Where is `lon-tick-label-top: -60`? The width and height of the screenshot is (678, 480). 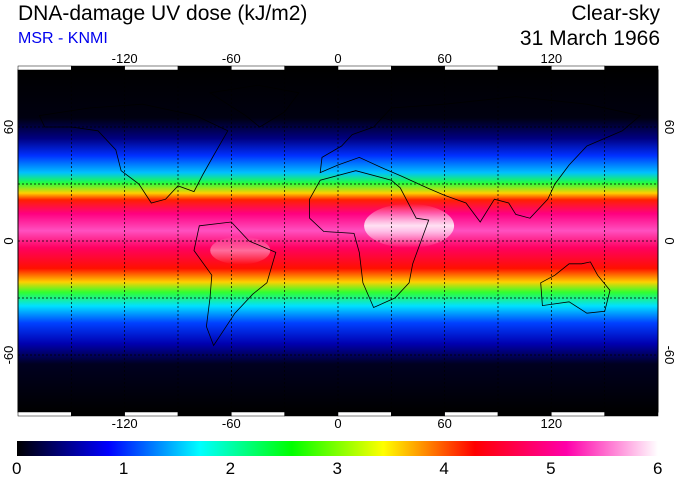
lon-tick-label-top: -60 is located at coordinates (231, 58).